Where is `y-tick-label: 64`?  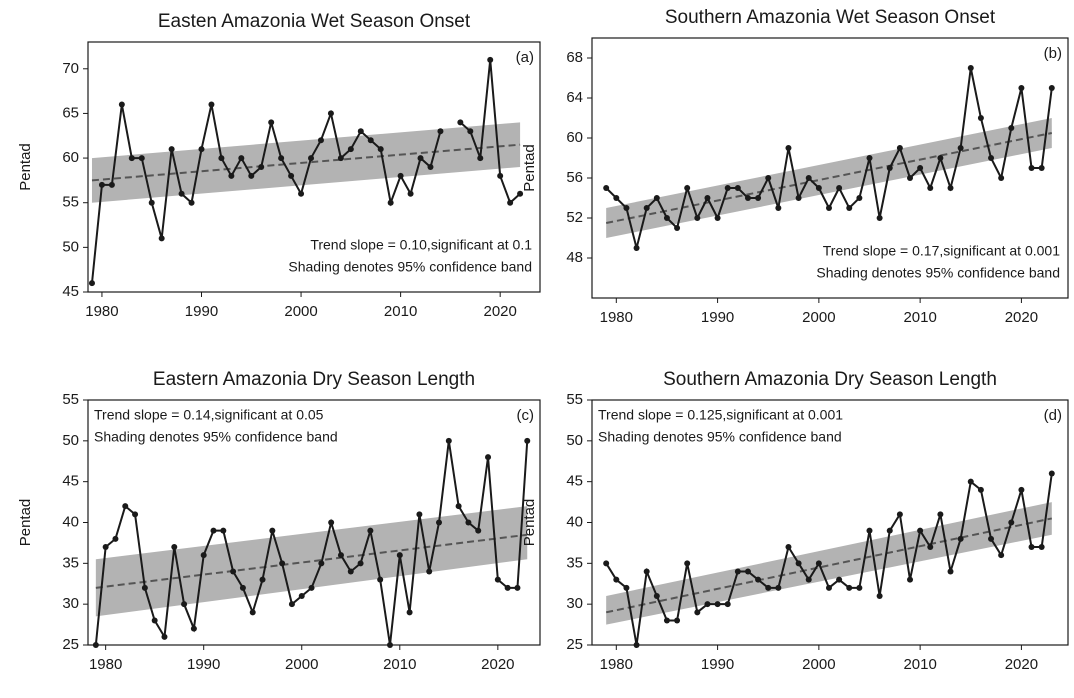
y-tick-label: 64 is located at coordinates (574, 97).